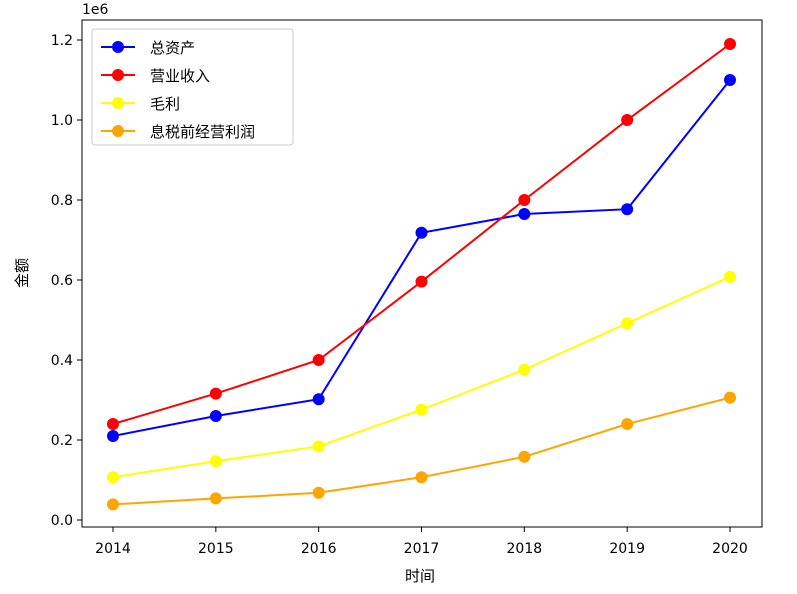  Describe the element at coordinates (62, 201) in the screenshot. I see `y-tick-label: 0.8` at that location.